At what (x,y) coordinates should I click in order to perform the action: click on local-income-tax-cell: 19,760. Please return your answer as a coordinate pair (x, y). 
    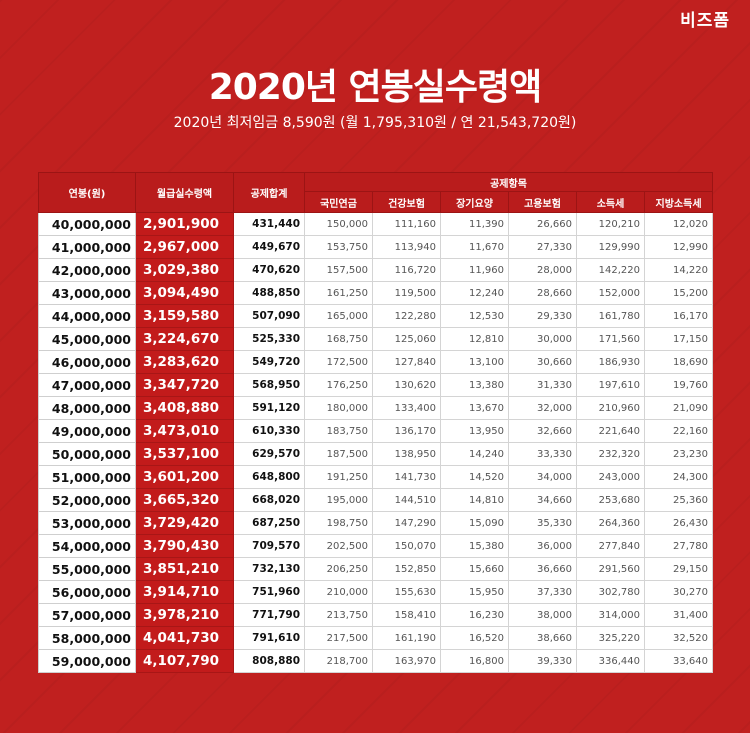
    Looking at the image, I should click on (678, 385).